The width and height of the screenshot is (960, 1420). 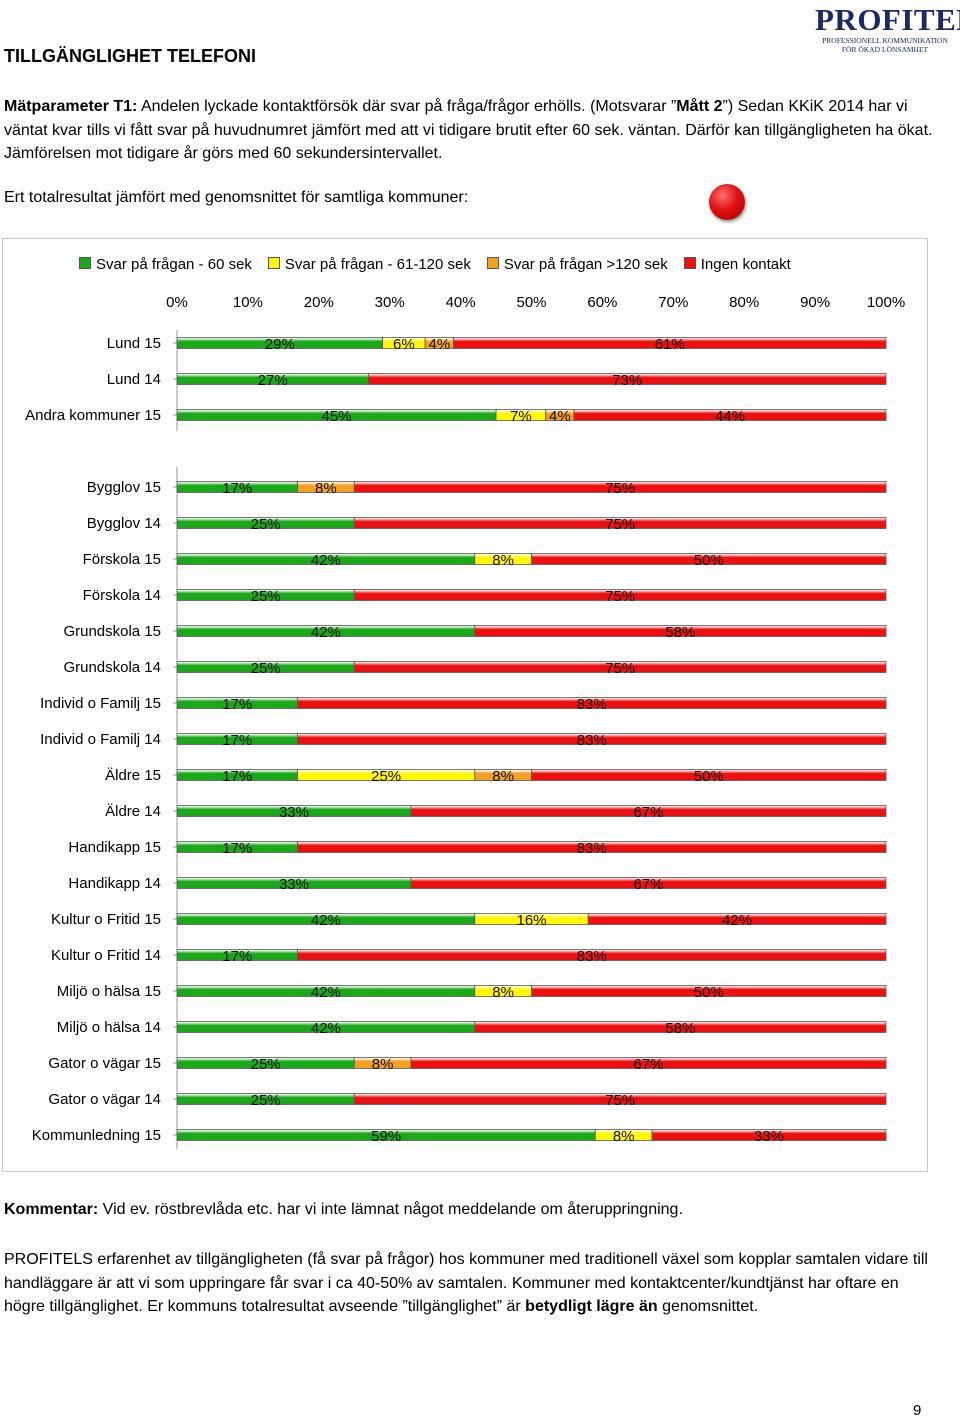 I want to click on legend-item-1: Svar på frågan - 61-120 sek, so click(x=369, y=264).